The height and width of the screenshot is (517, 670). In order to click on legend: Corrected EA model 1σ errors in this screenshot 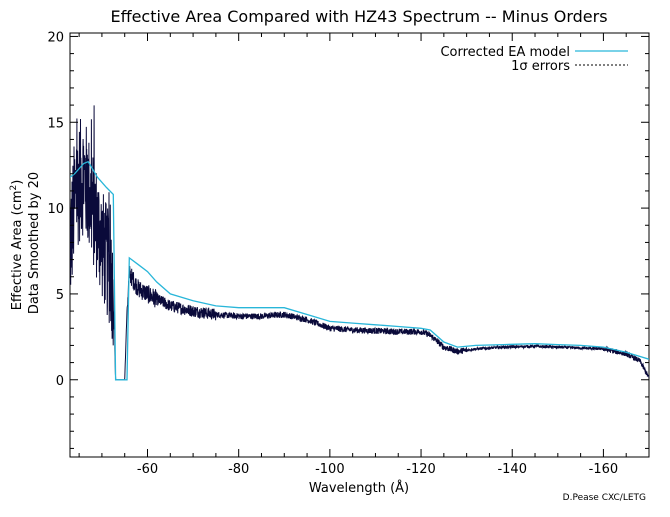, I will do `click(534, 59)`.